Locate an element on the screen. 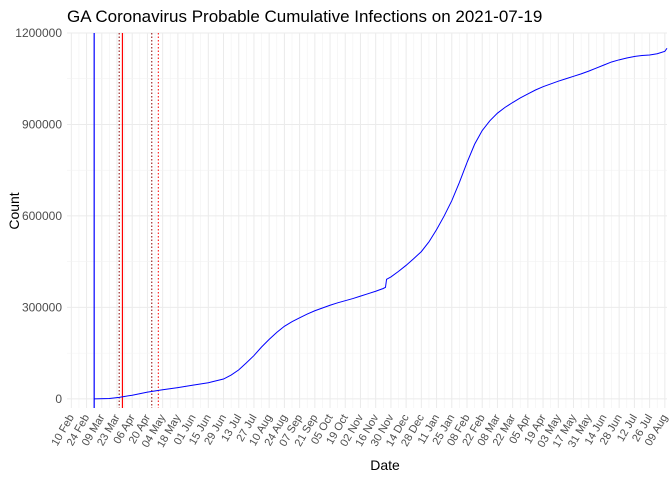 The image size is (672, 480). x-axis-title: Date is located at coordinates (385, 465).